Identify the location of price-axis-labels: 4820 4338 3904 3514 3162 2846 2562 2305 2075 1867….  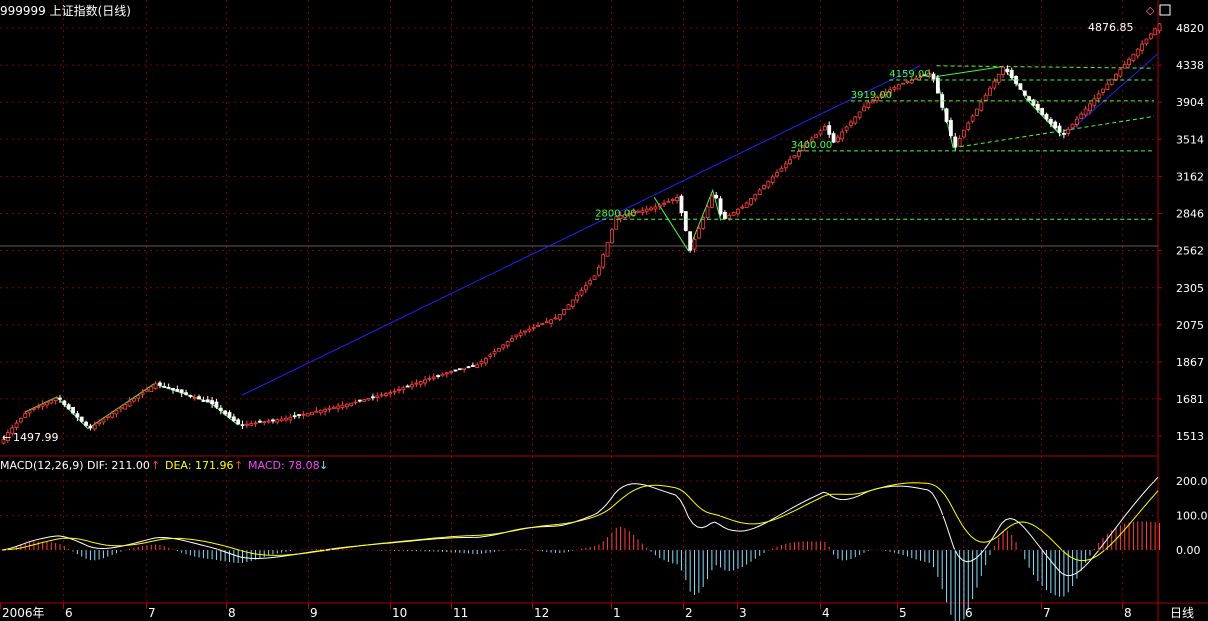
(1190, 232).